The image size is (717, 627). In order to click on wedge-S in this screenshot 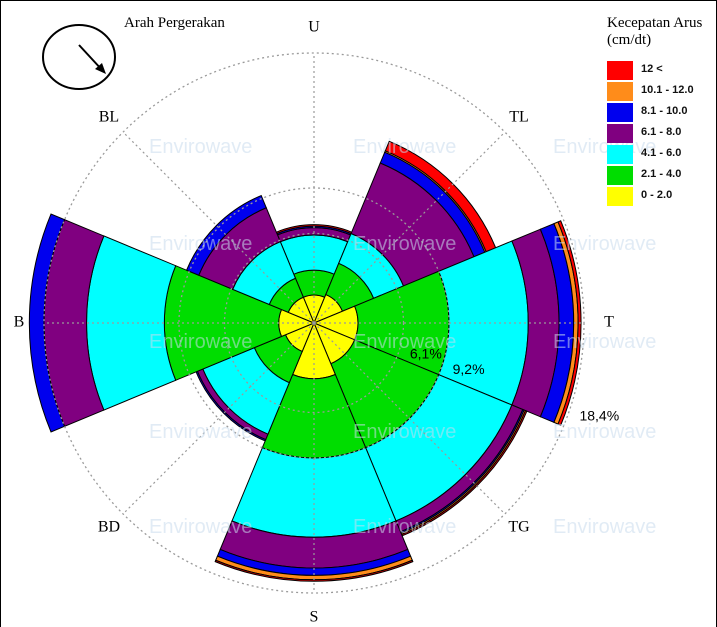, I will do `click(314, 451)`.